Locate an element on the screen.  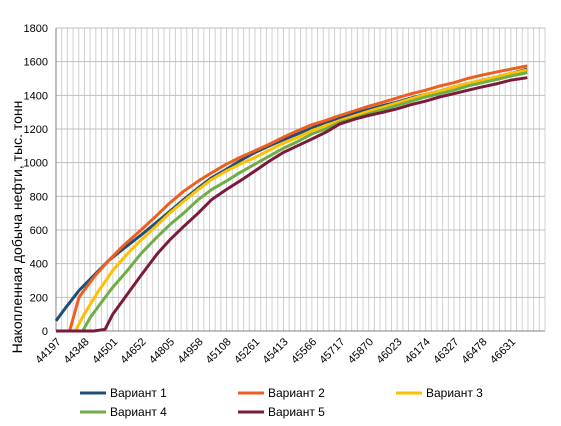
y-tick-label: 1800 is located at coordinates (36, 29).